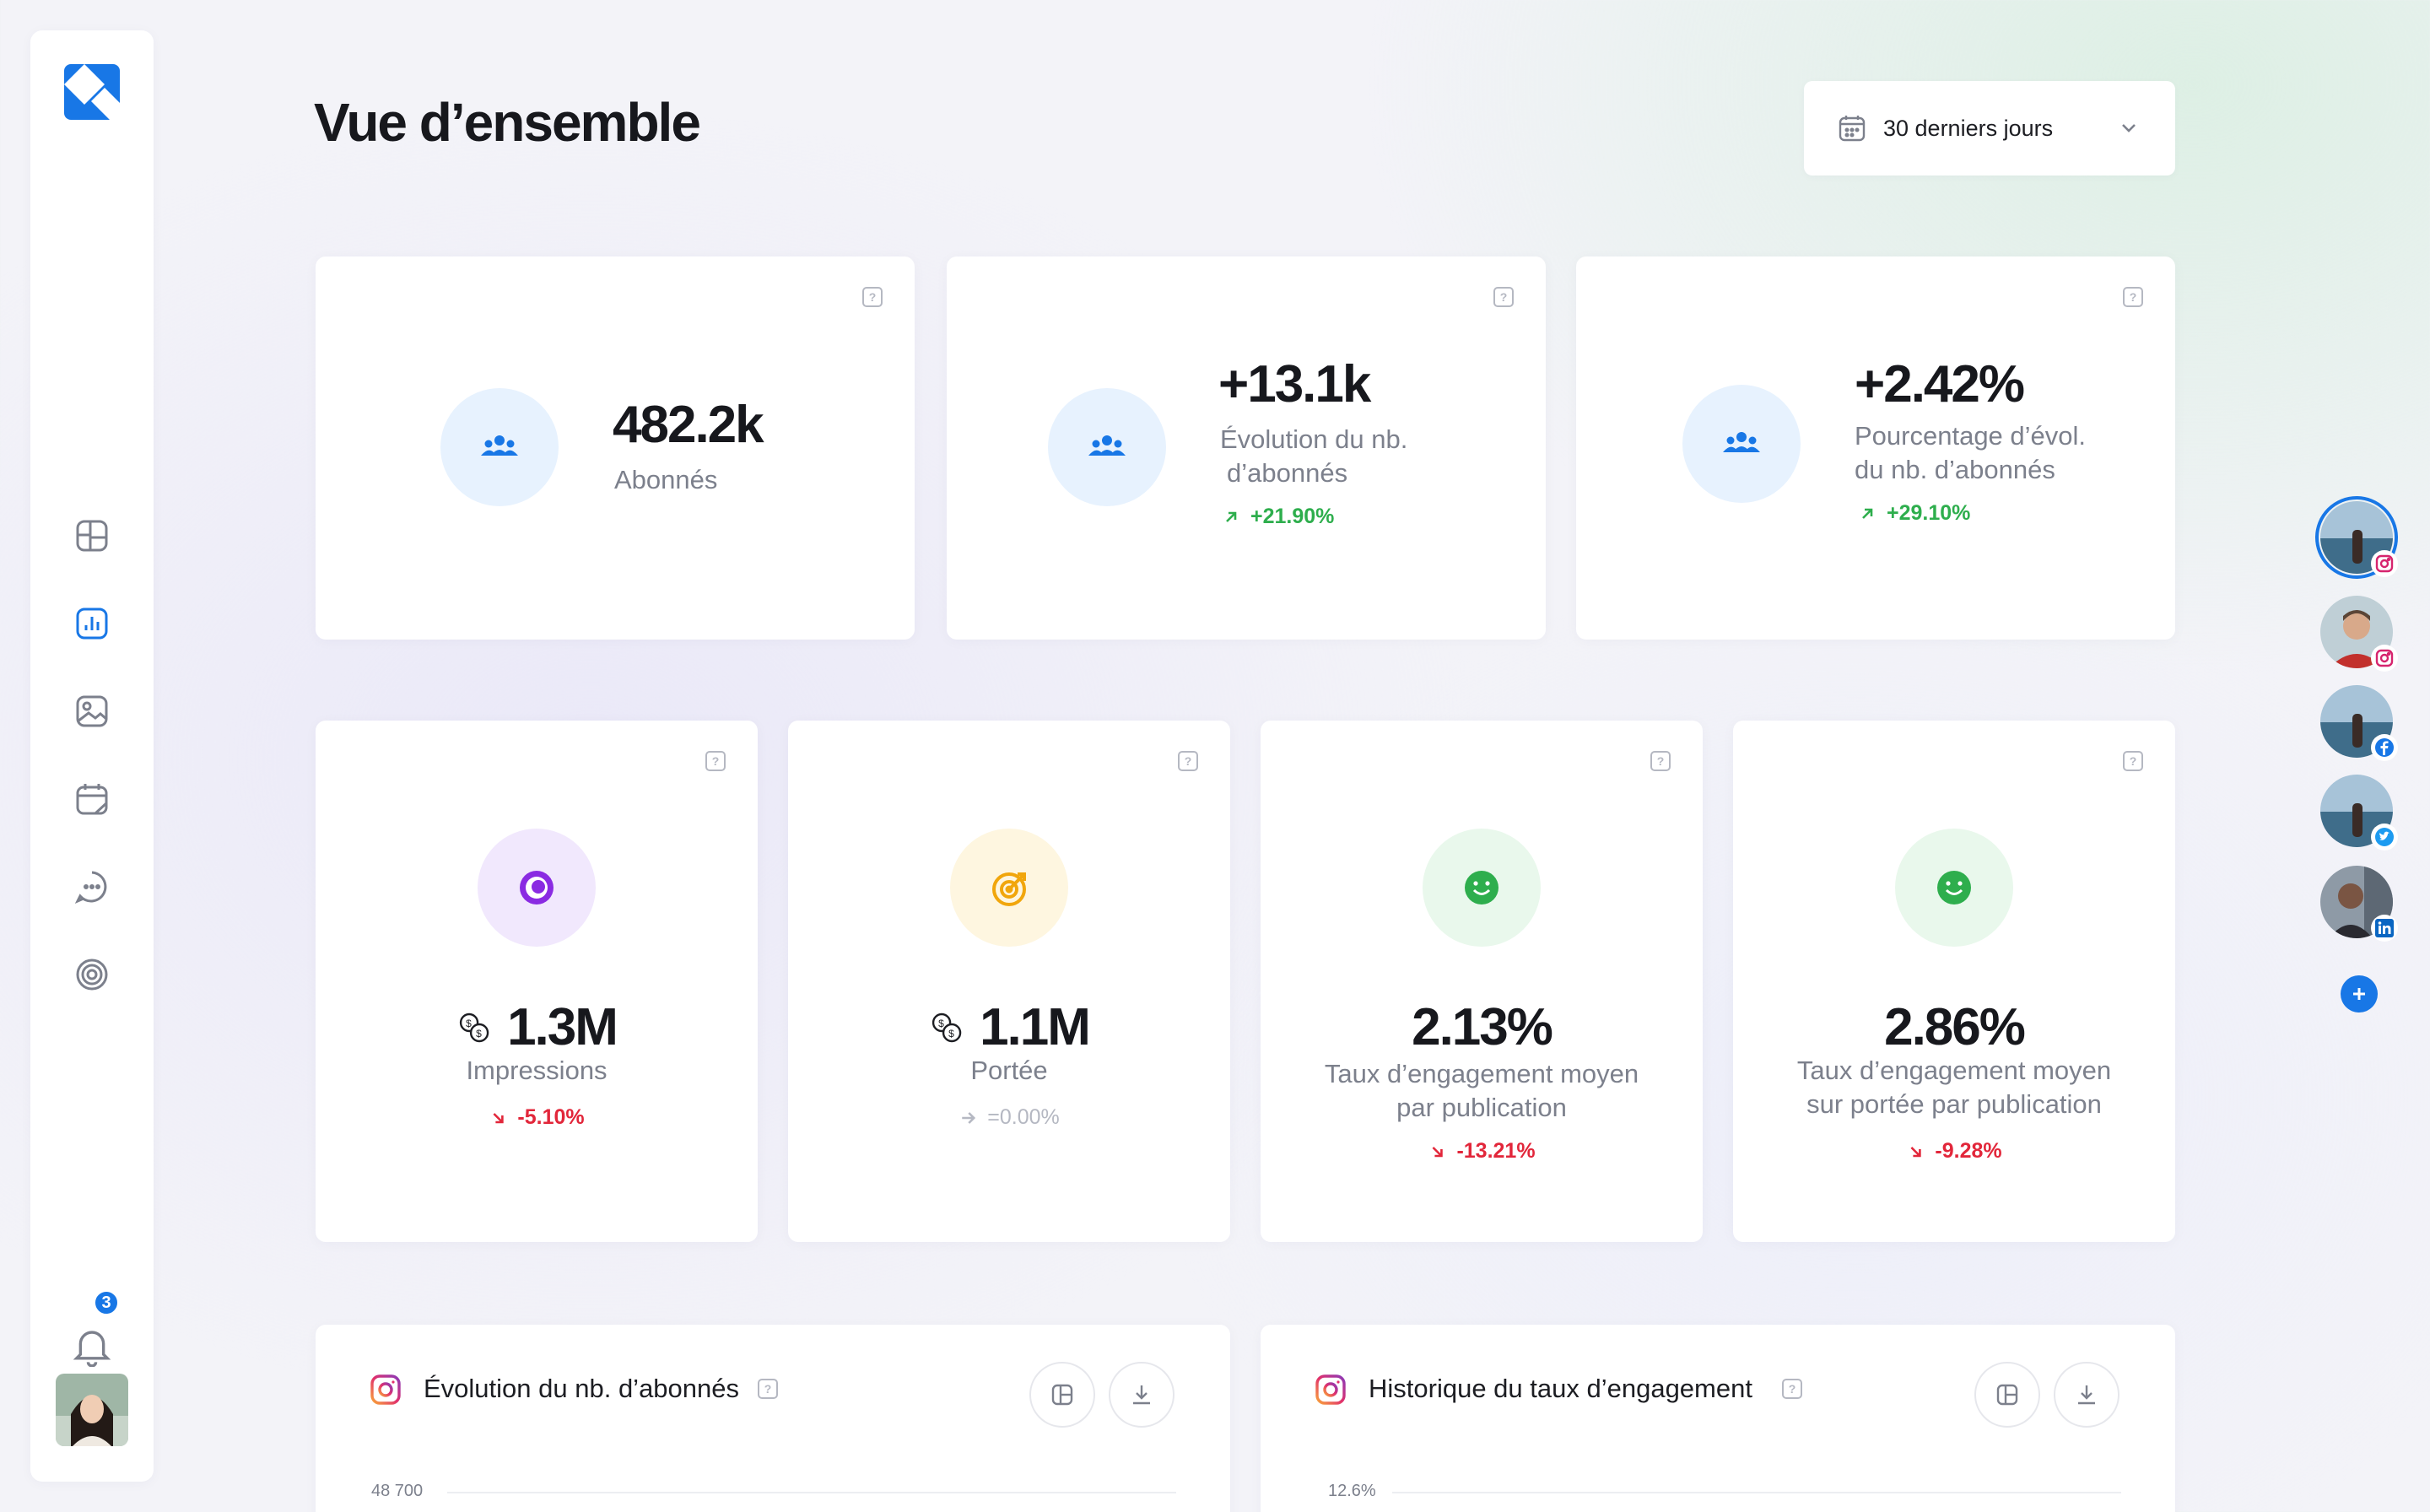 This screenshot has width=2430, height=1512. I want to click on analytics-icon, so click(92, 624).